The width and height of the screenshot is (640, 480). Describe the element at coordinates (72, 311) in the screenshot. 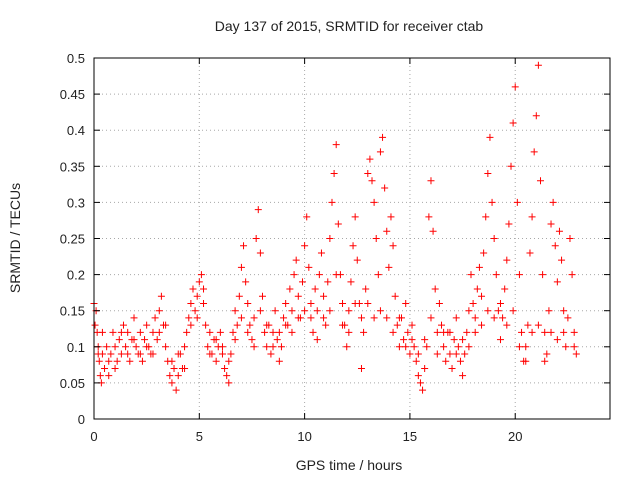

I see `y-tick-label: 0.15` at that location.